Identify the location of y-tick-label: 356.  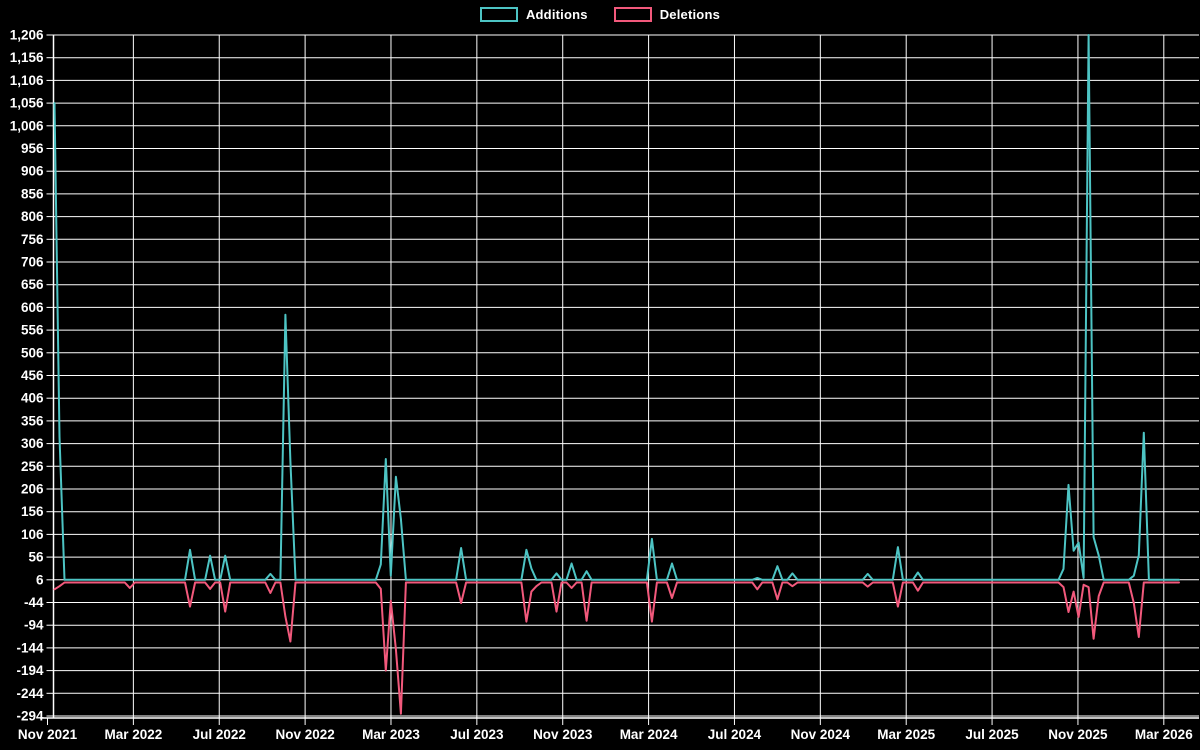
(32, 420).